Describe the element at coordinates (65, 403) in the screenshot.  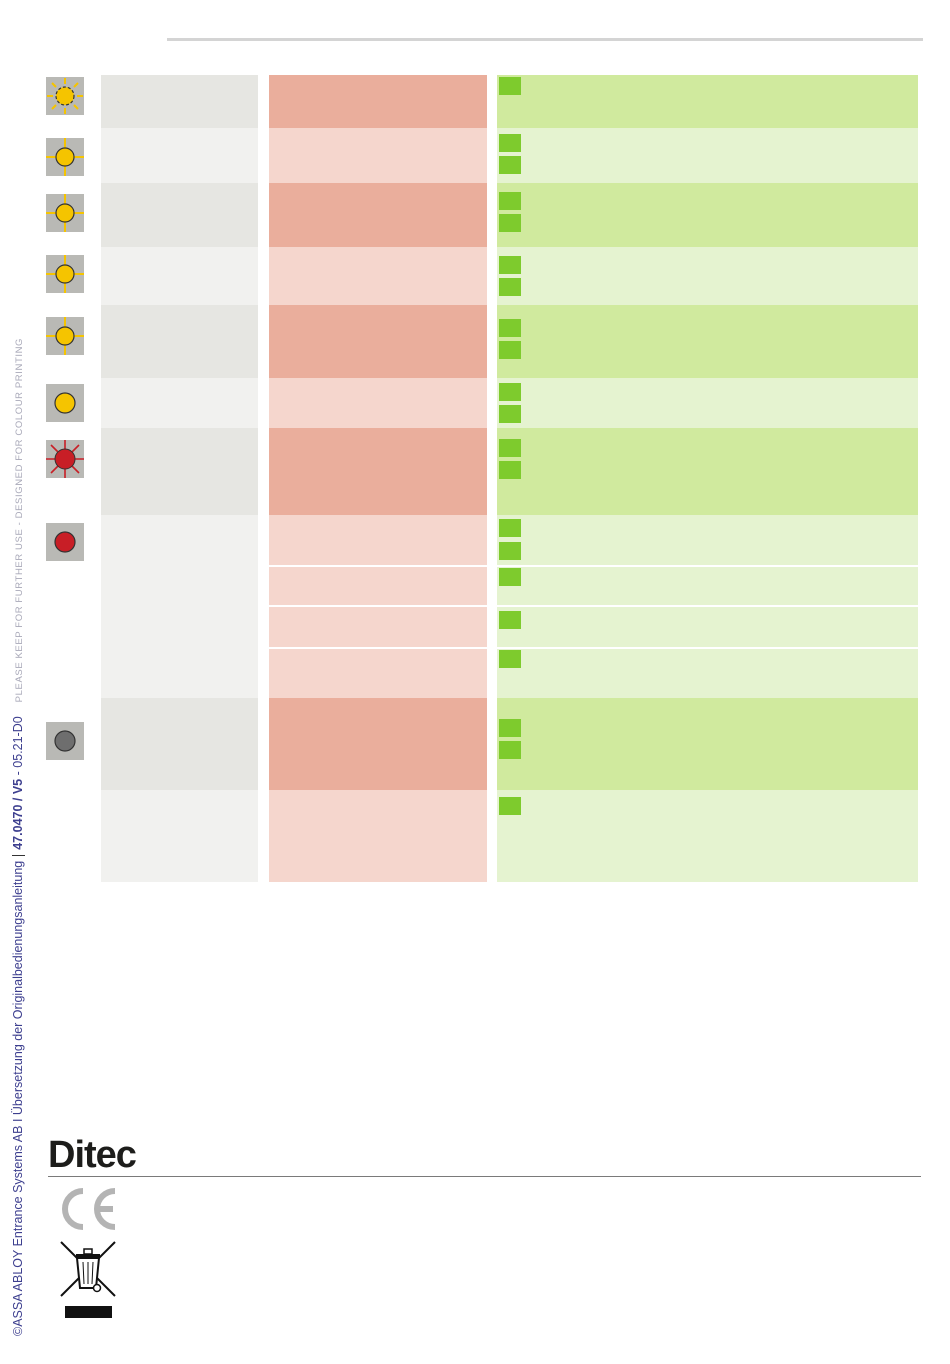
I see `yellow-led-steady-icon` at that location.